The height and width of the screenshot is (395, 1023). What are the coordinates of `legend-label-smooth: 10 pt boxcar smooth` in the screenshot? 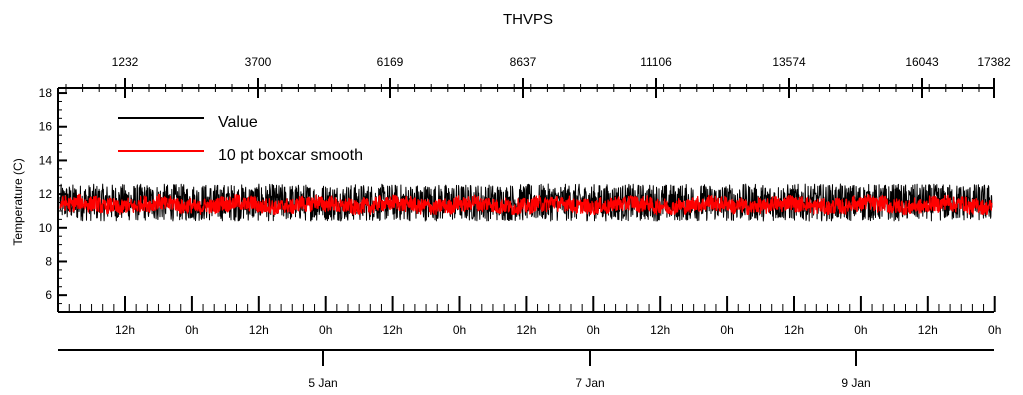 It's located at (290, 155).